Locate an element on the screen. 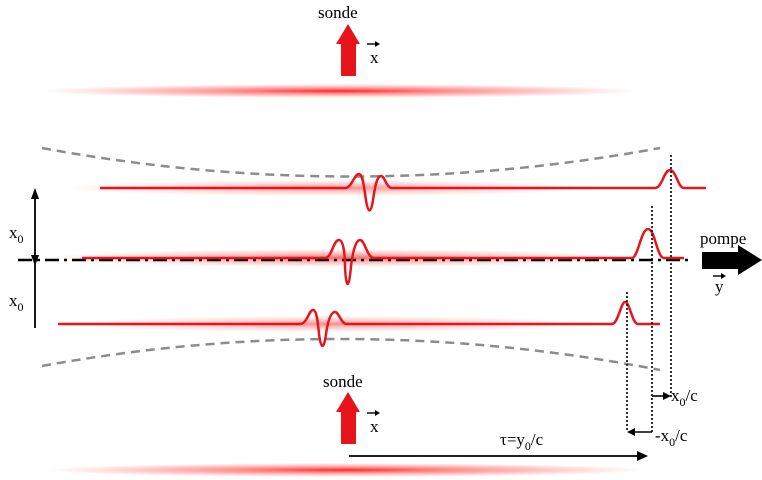  probe-arrow-bottom-body is located at coordinates (348, 427).